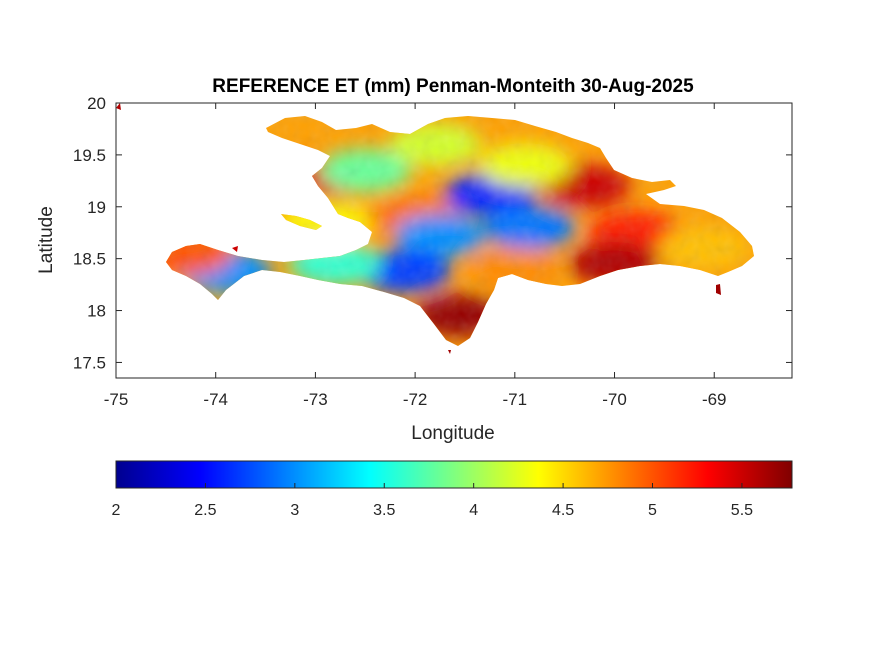 This screenshot has height=656, width=875. I want to click on x-axis-label: Longitude, so click(452, 433).